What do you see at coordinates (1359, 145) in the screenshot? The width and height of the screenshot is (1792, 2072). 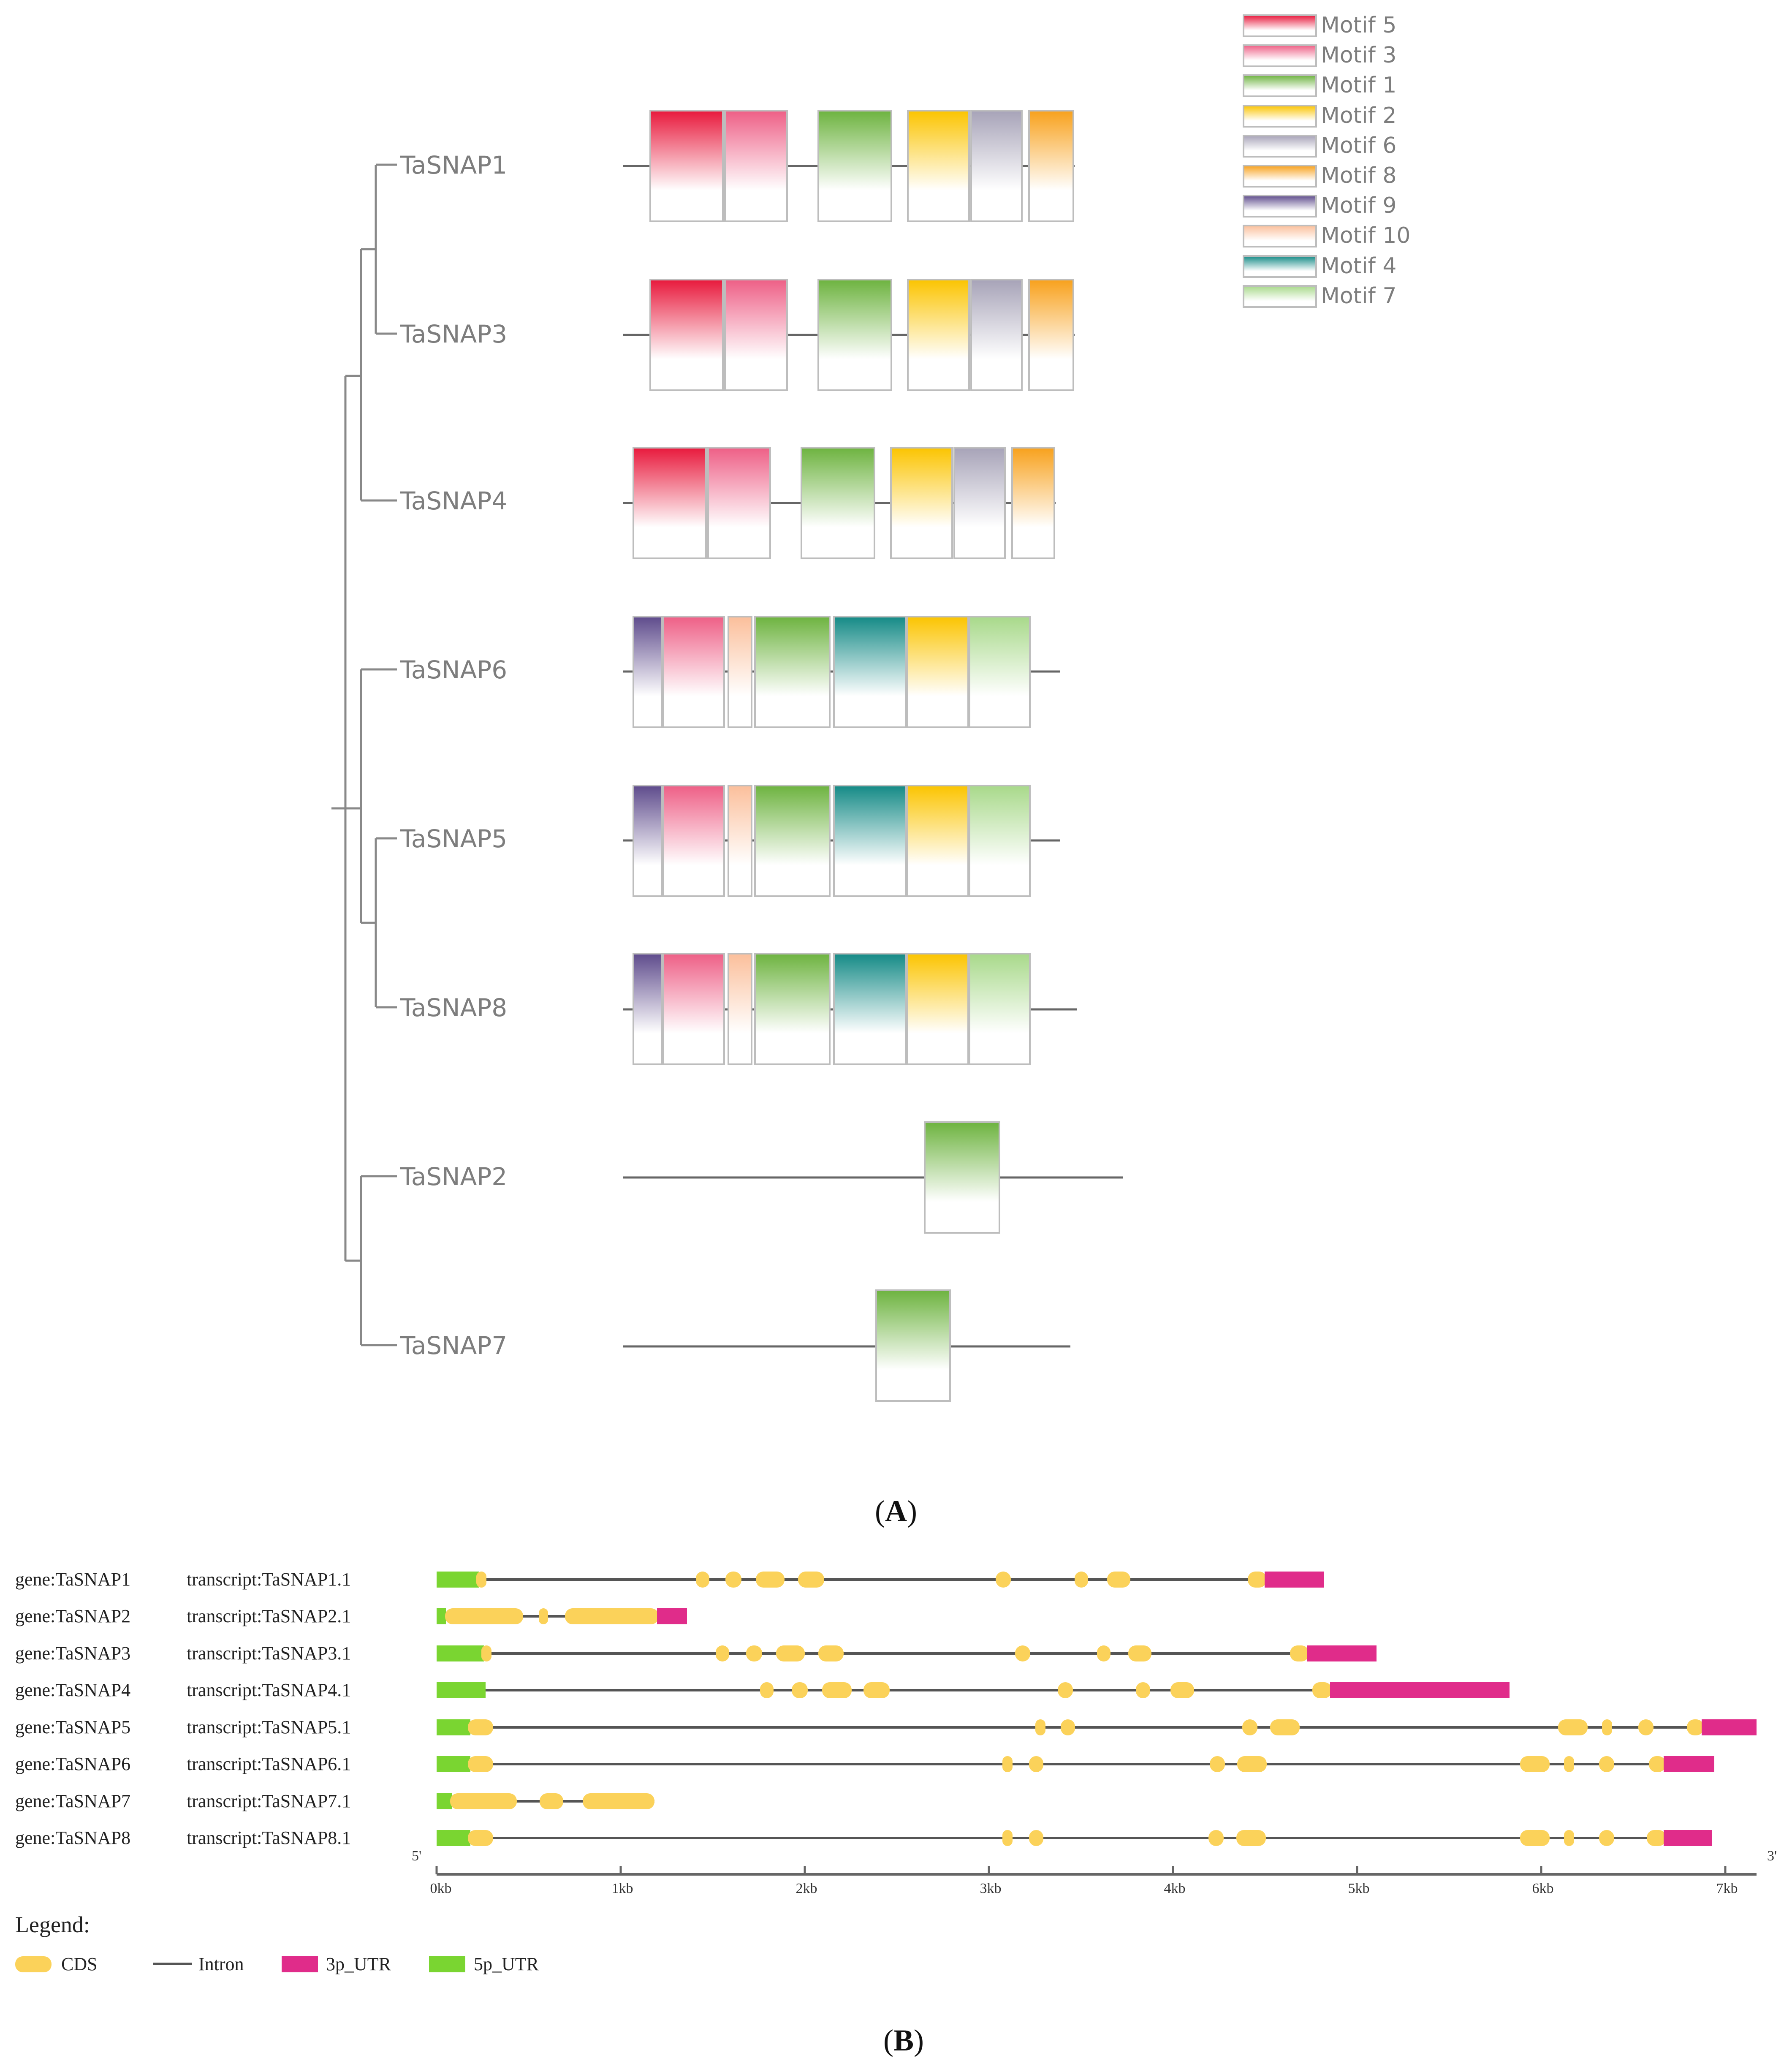 I see `legend-label: Motif 6` at bounding box center [1359, 145].